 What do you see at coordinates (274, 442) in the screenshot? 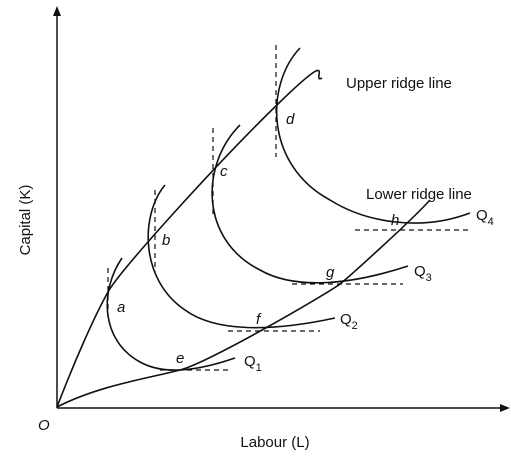
I see `x-axis-label: Labour (L)` at bounding box center [274, 442].